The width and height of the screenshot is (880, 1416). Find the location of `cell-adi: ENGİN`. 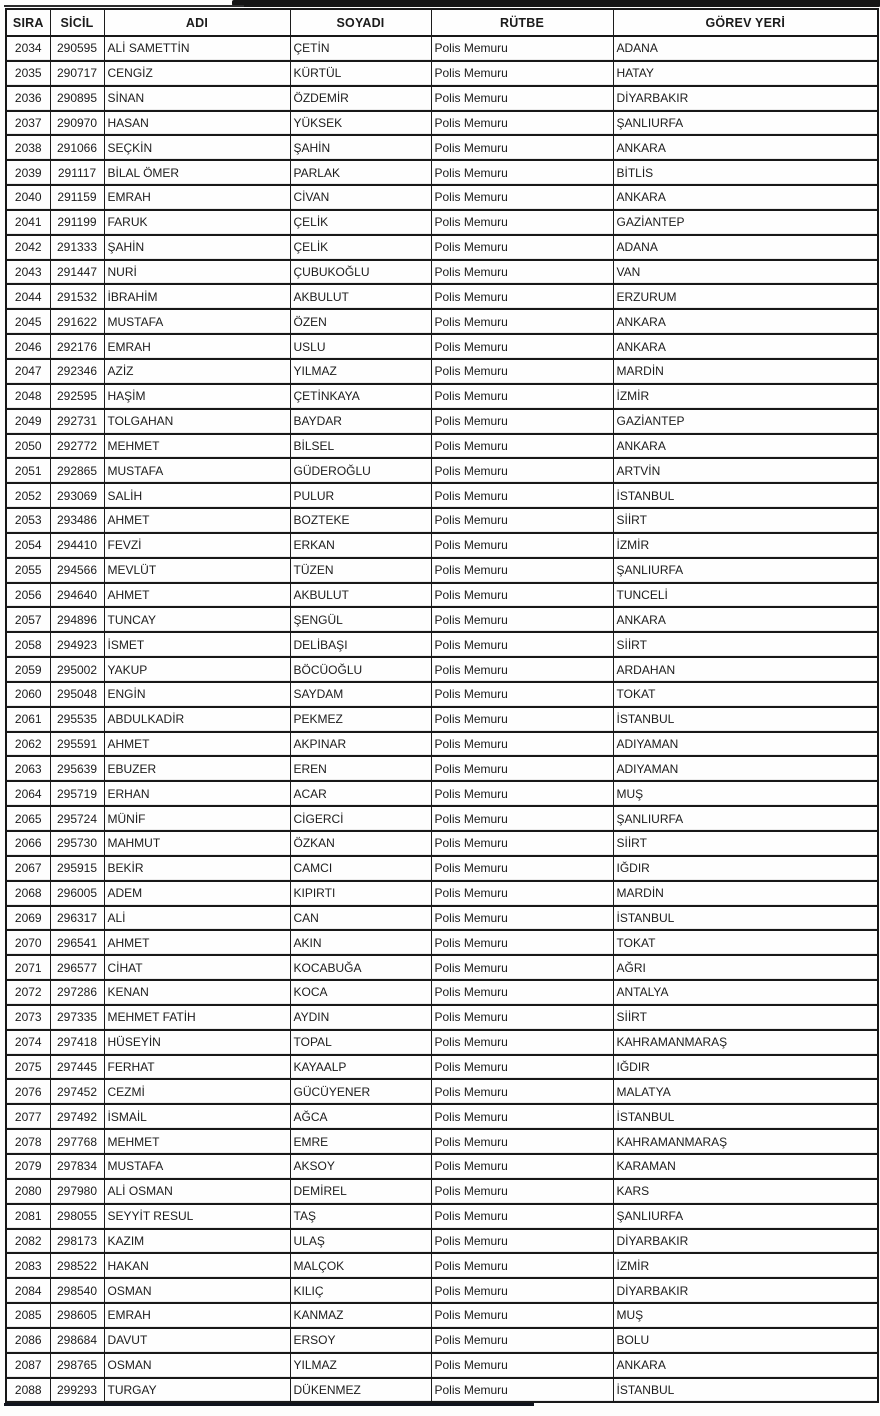

cell-adi: ENGİN is located at coordinates (197, 694).